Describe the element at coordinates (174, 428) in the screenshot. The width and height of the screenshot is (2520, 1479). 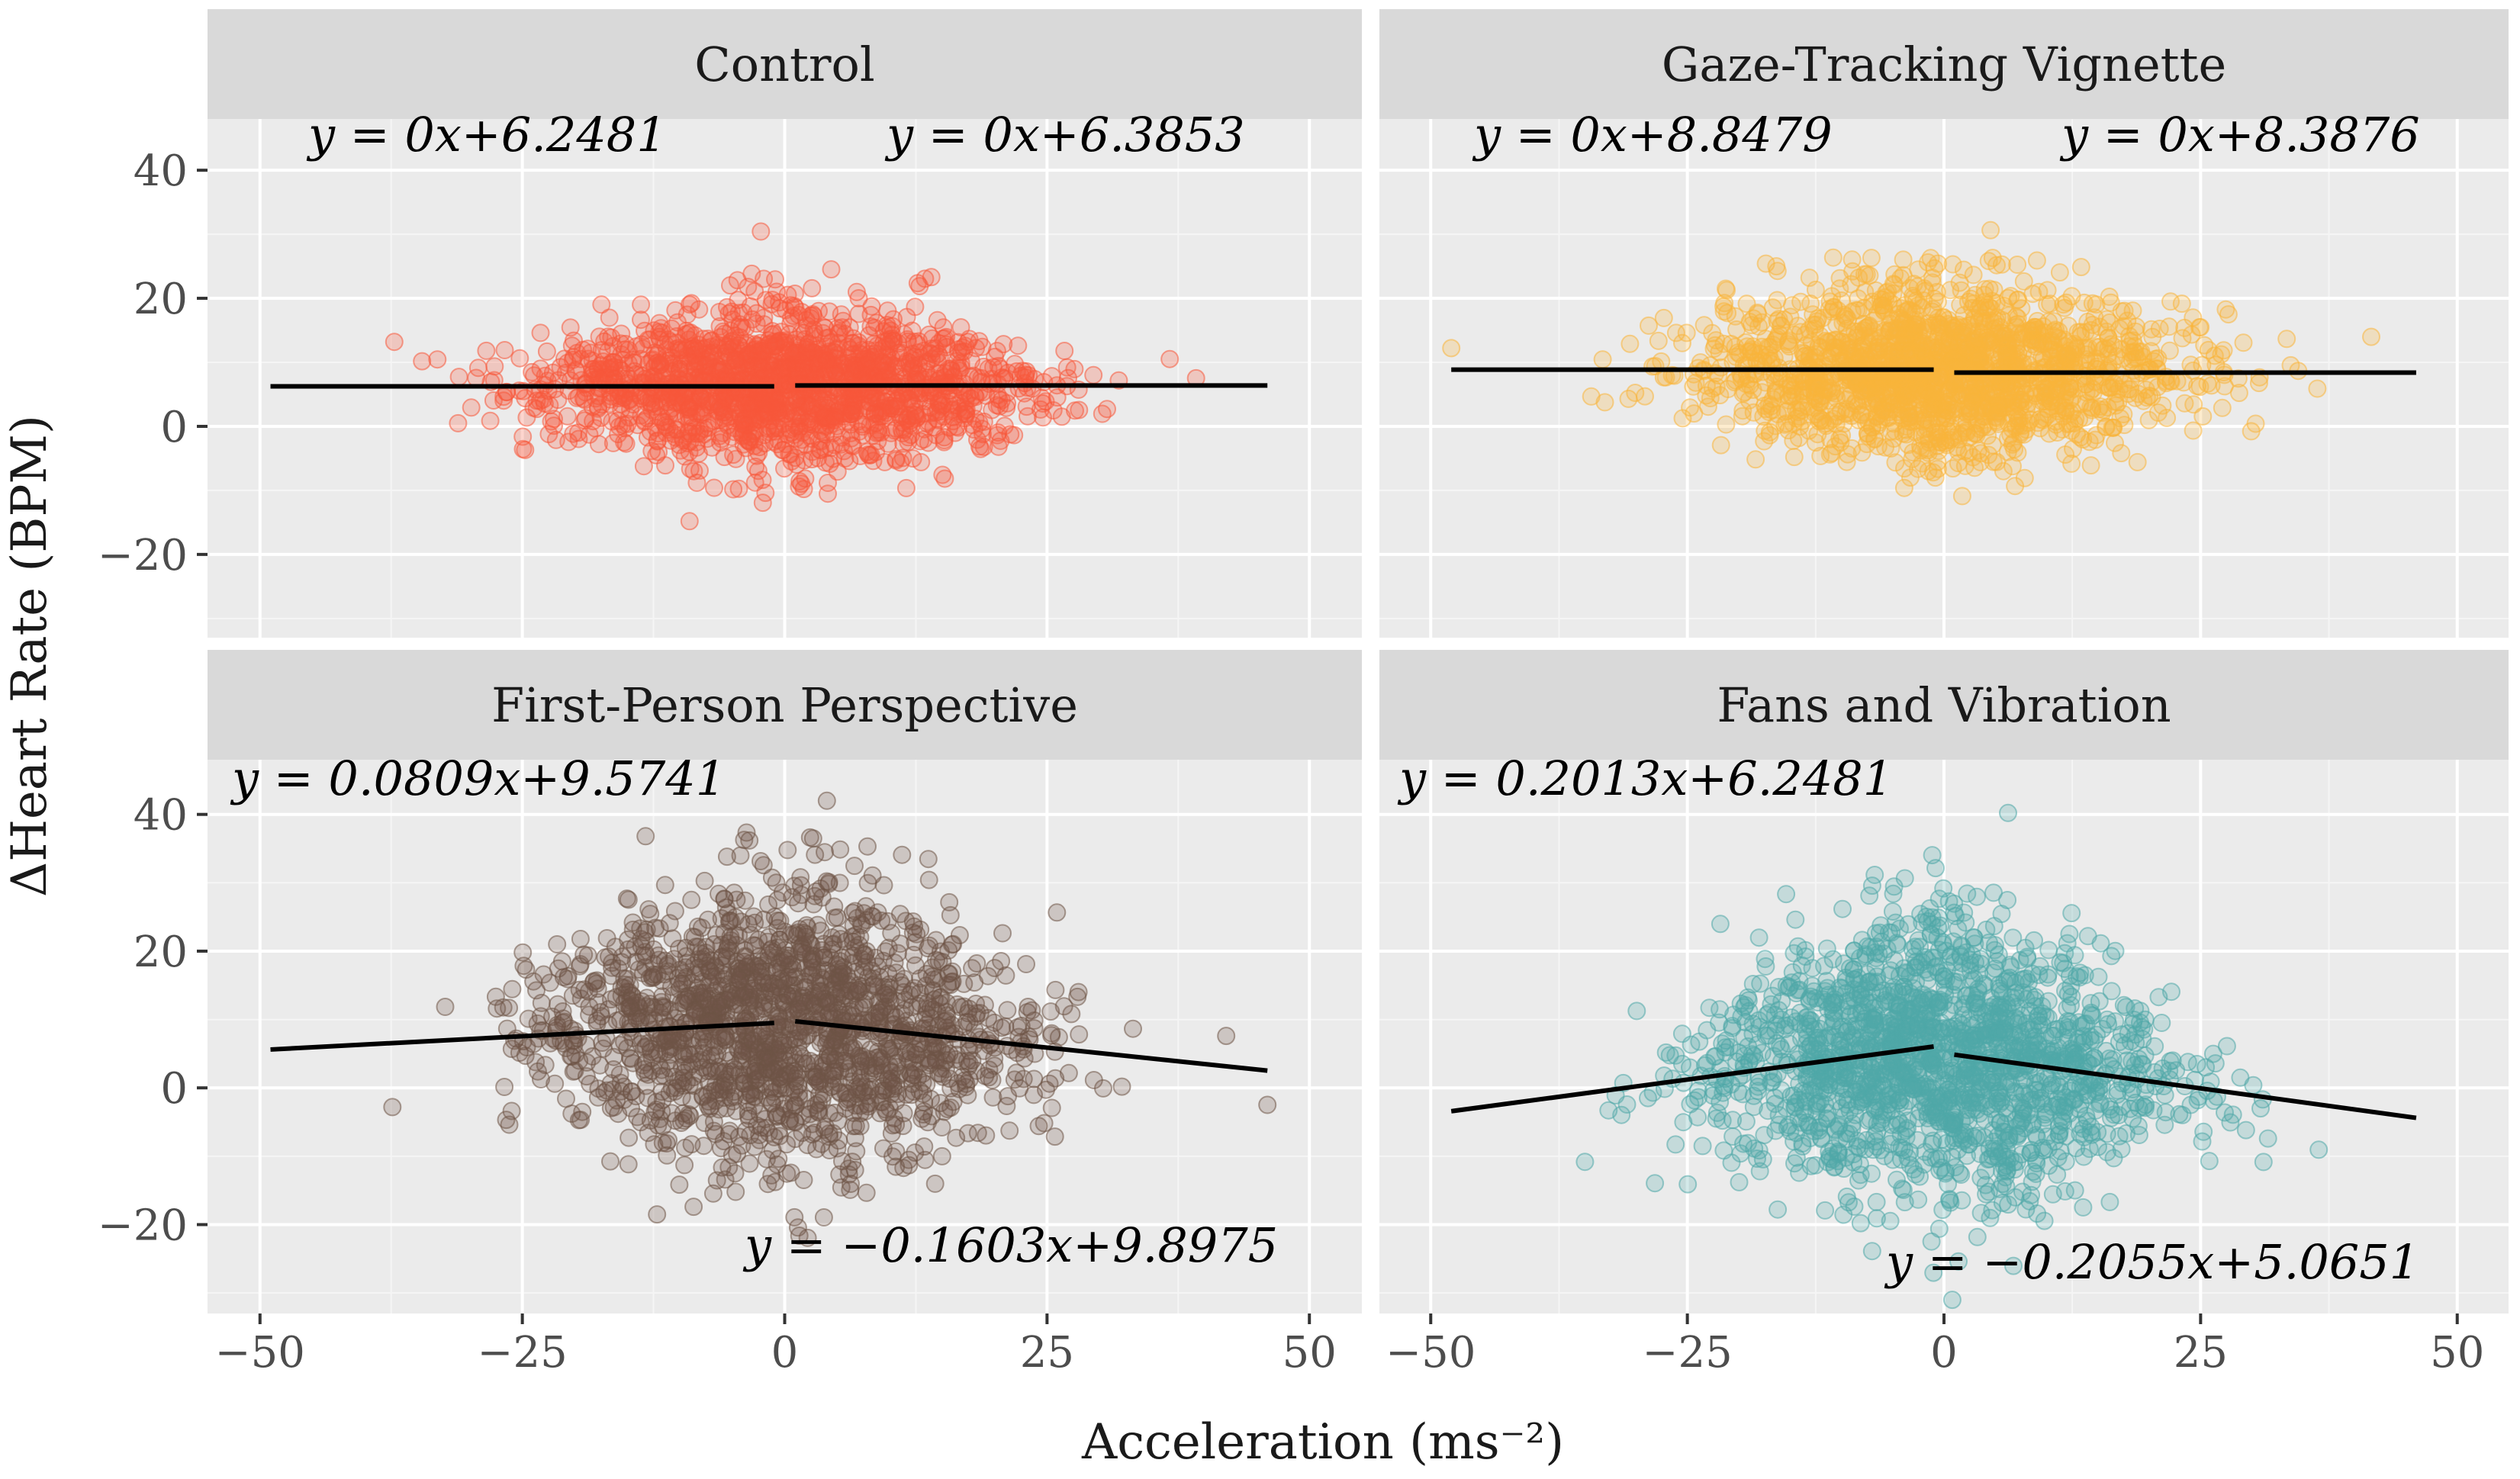
I see `y-tick-label: 0` at that location.